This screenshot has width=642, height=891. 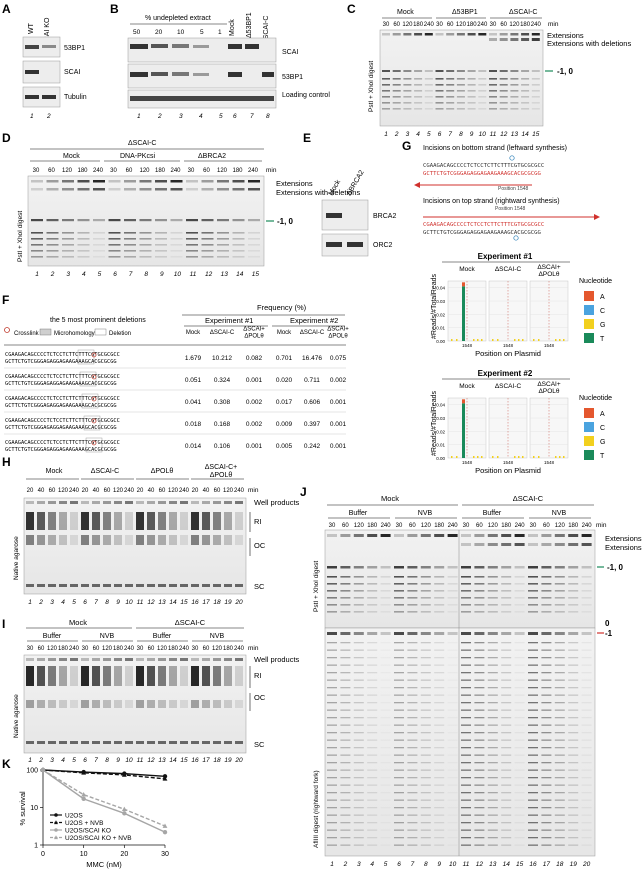 I want to click on lane-number: 6, so click(x=85, y=602).